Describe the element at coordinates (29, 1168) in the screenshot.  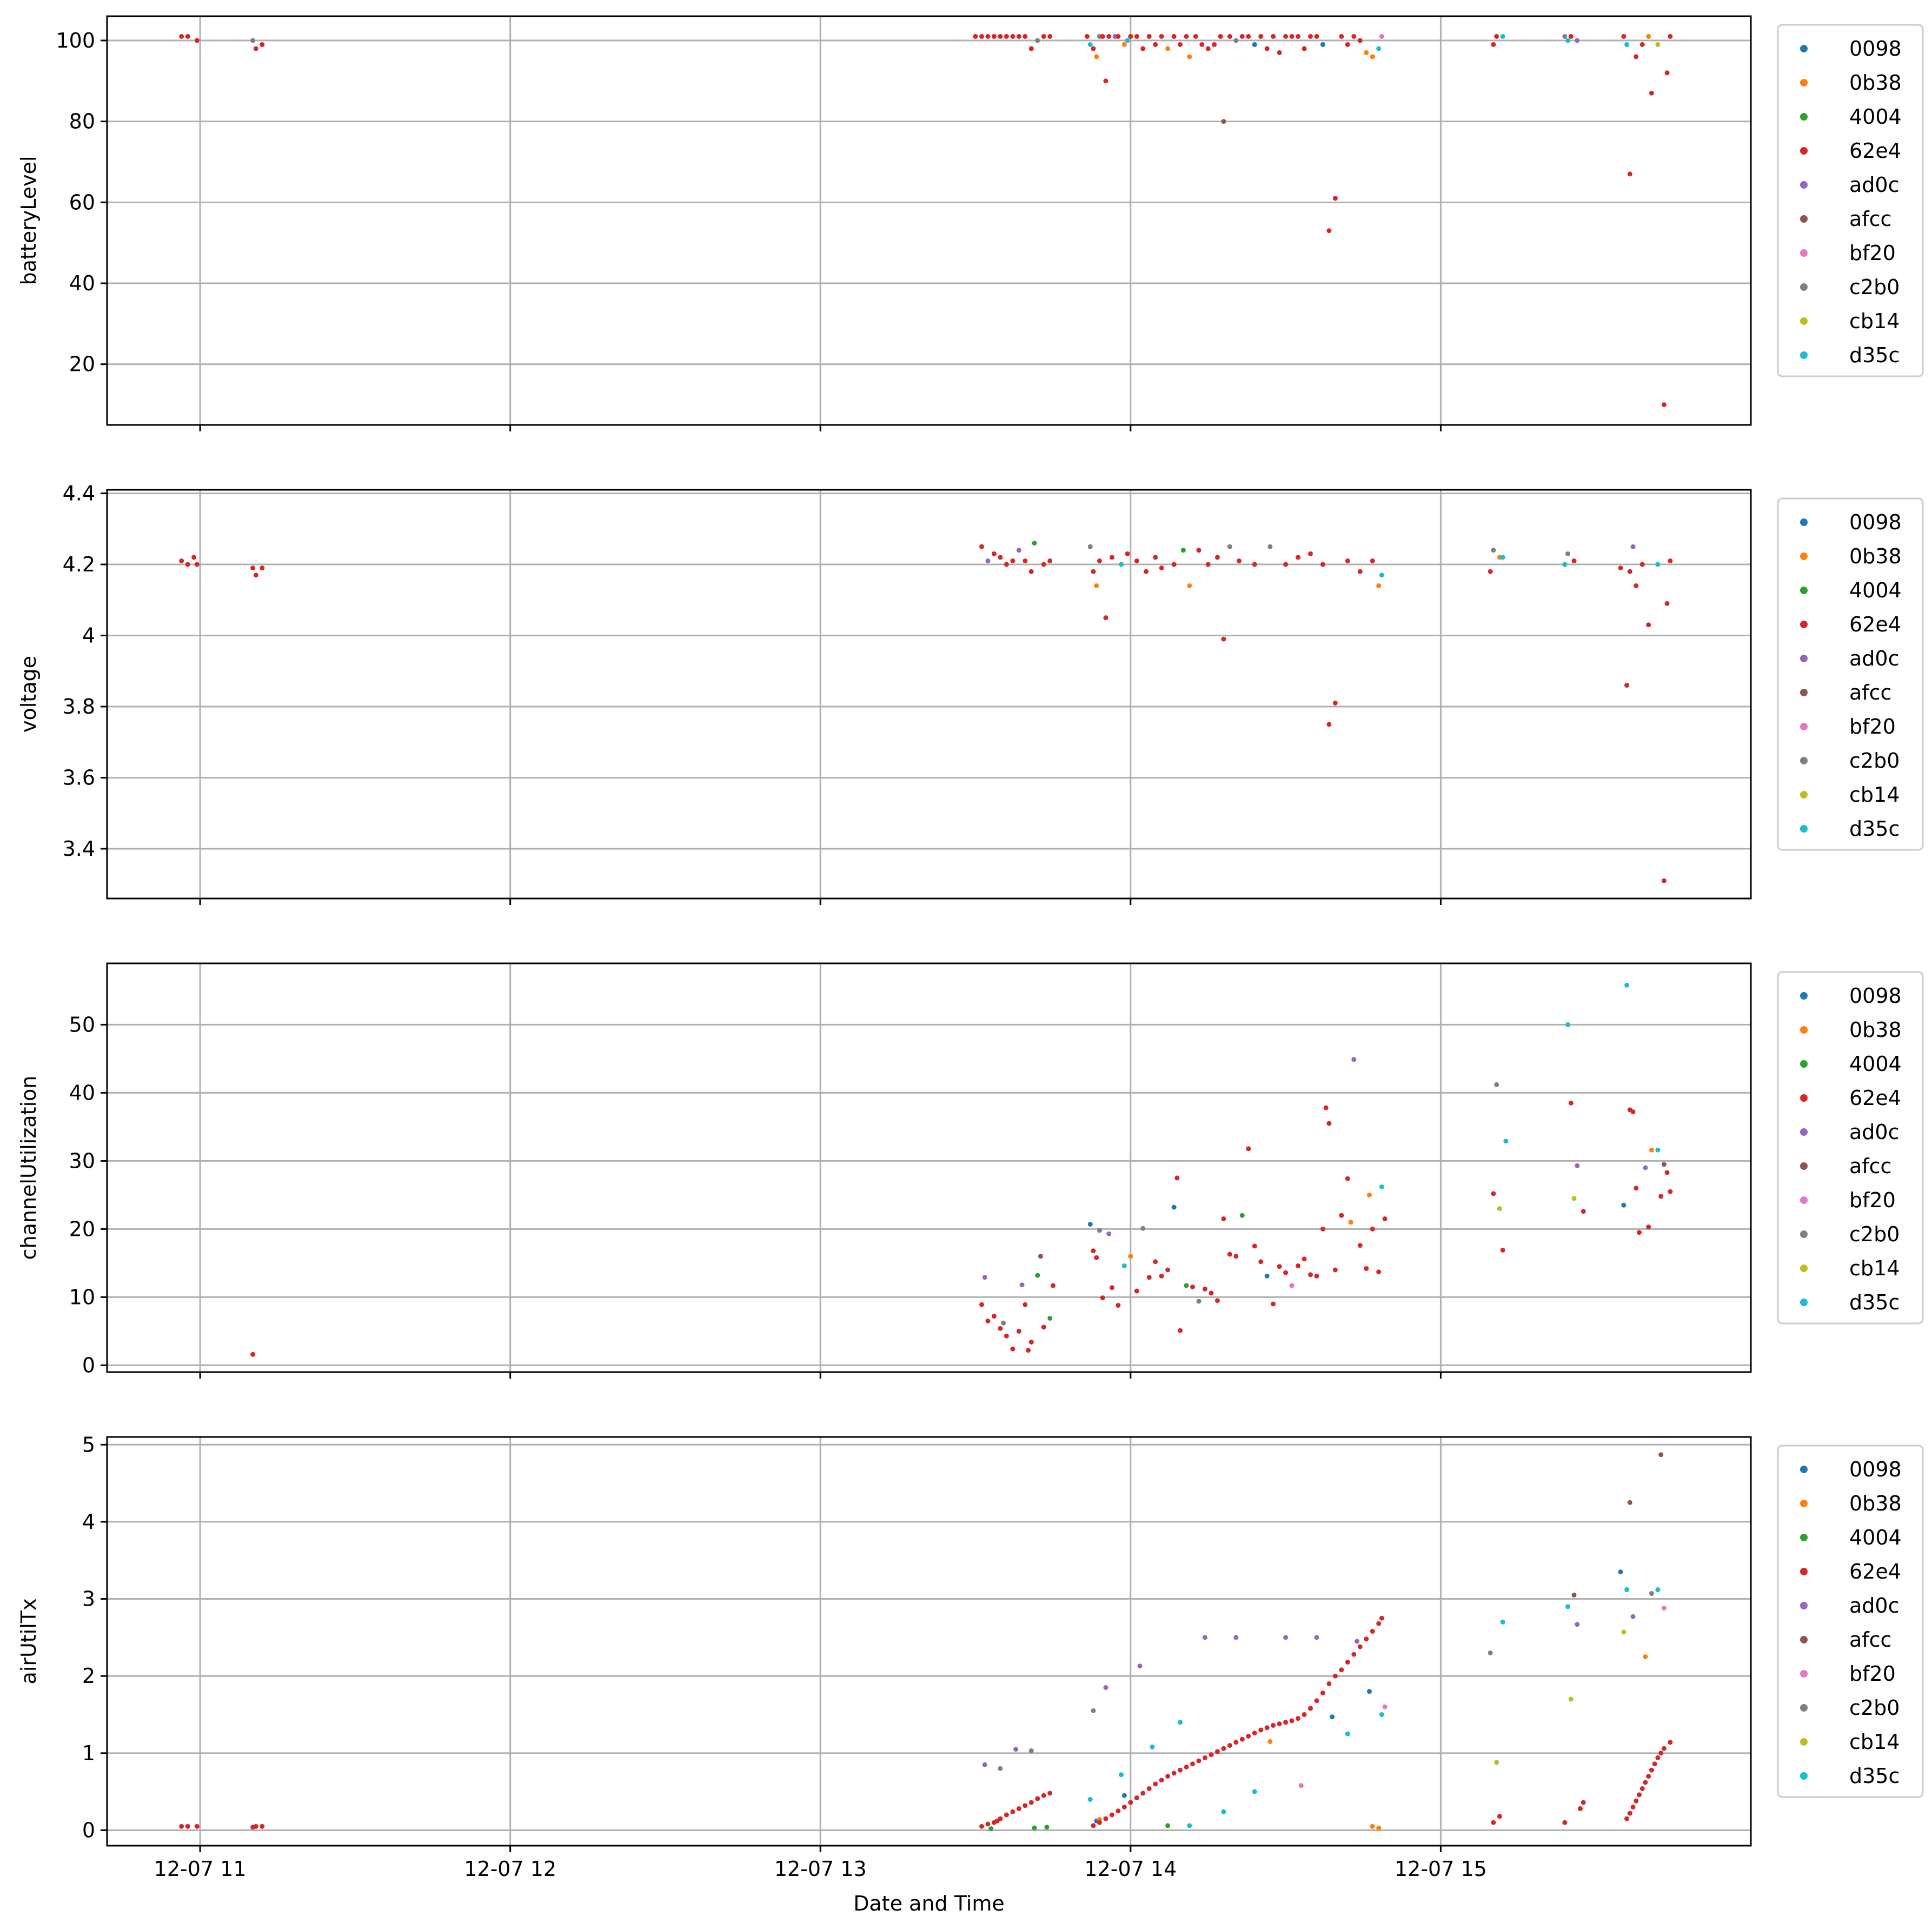
I see `y-axis-label: channelUtilization` at that location.